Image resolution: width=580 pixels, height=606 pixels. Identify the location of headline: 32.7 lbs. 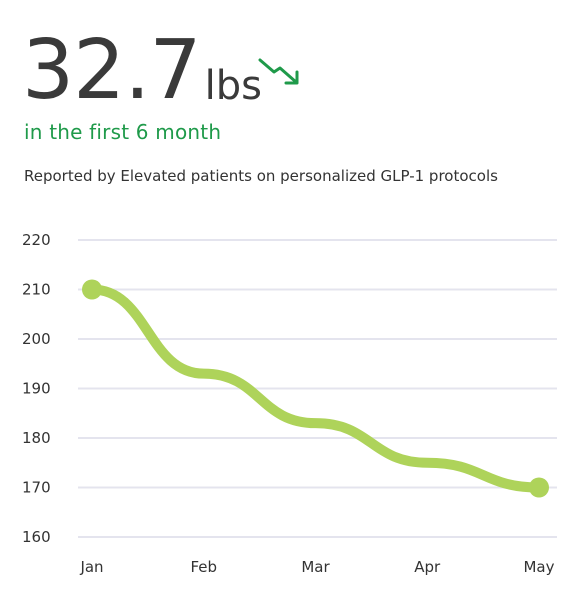
(142, 71).